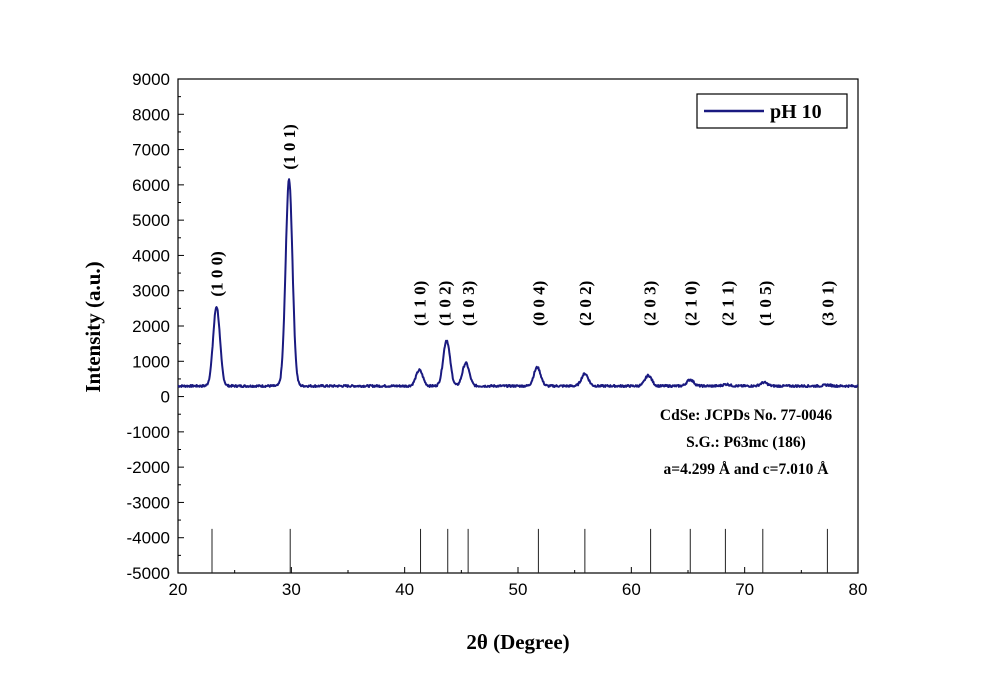 The width and height of the screenshot is (997, 687). What do you see at coordinates (151, 150) in the screenshot?
I see `y-tick-label: 7000` at bounding box center [151, 150].